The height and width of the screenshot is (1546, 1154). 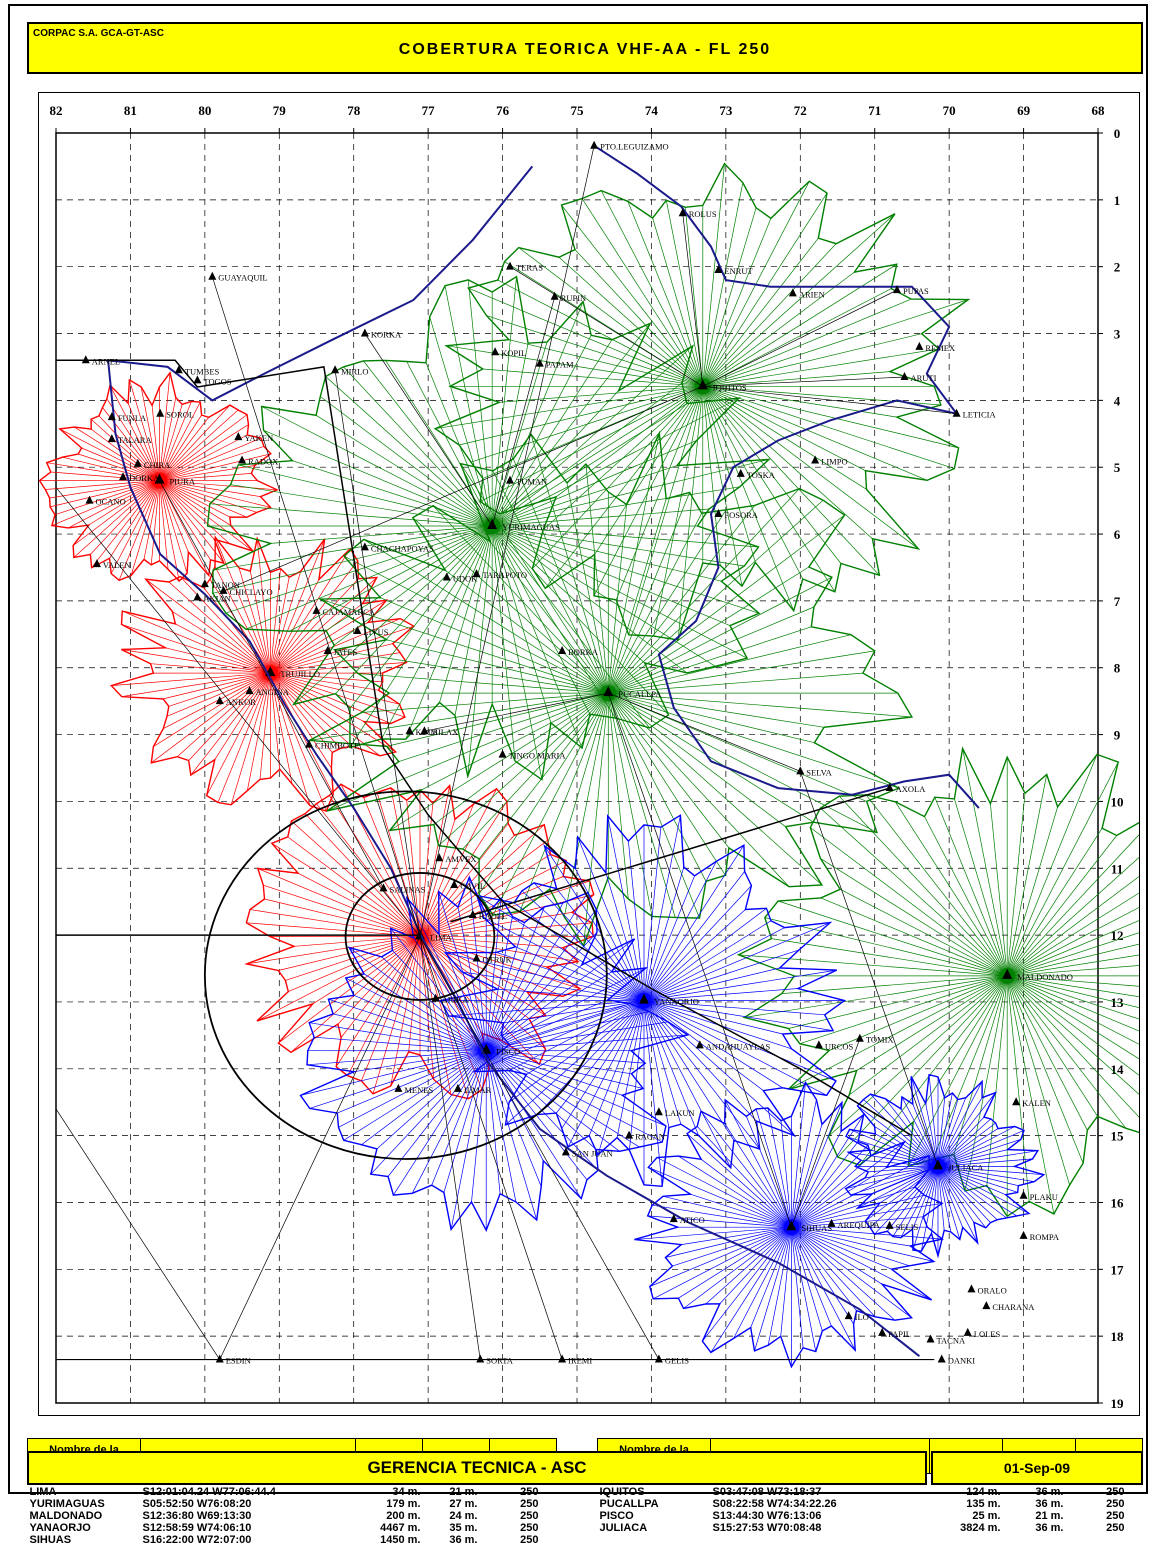 I want to click on navaid-label: REMEX, so click(x=940, y=348).